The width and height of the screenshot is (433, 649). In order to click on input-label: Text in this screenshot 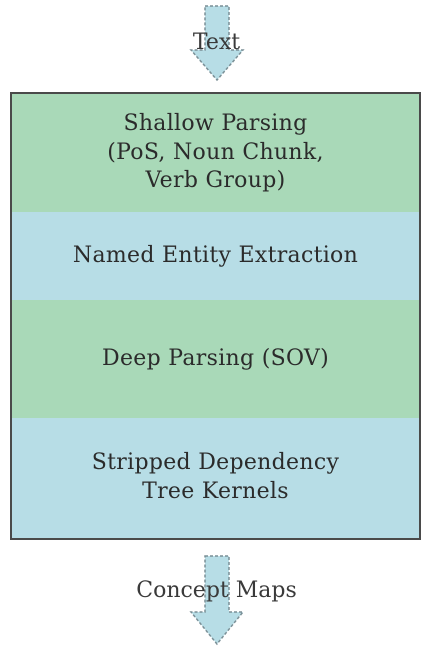, I will do `click(216, 42)`.